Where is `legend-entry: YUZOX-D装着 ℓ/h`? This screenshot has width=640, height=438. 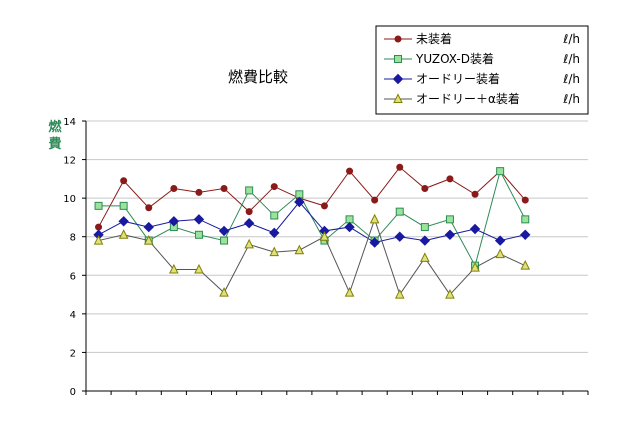
legend-entry: YUZOX-D装着 ℓ/h is located at coordinates (482, 58).